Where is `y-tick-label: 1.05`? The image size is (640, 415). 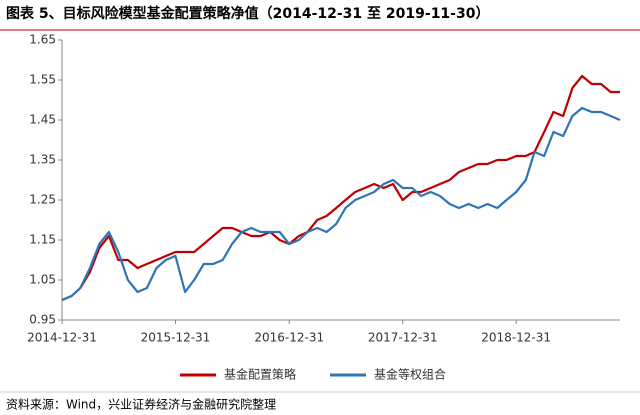 y-tick-label: 1.05 is located at coordinates (42, 280).